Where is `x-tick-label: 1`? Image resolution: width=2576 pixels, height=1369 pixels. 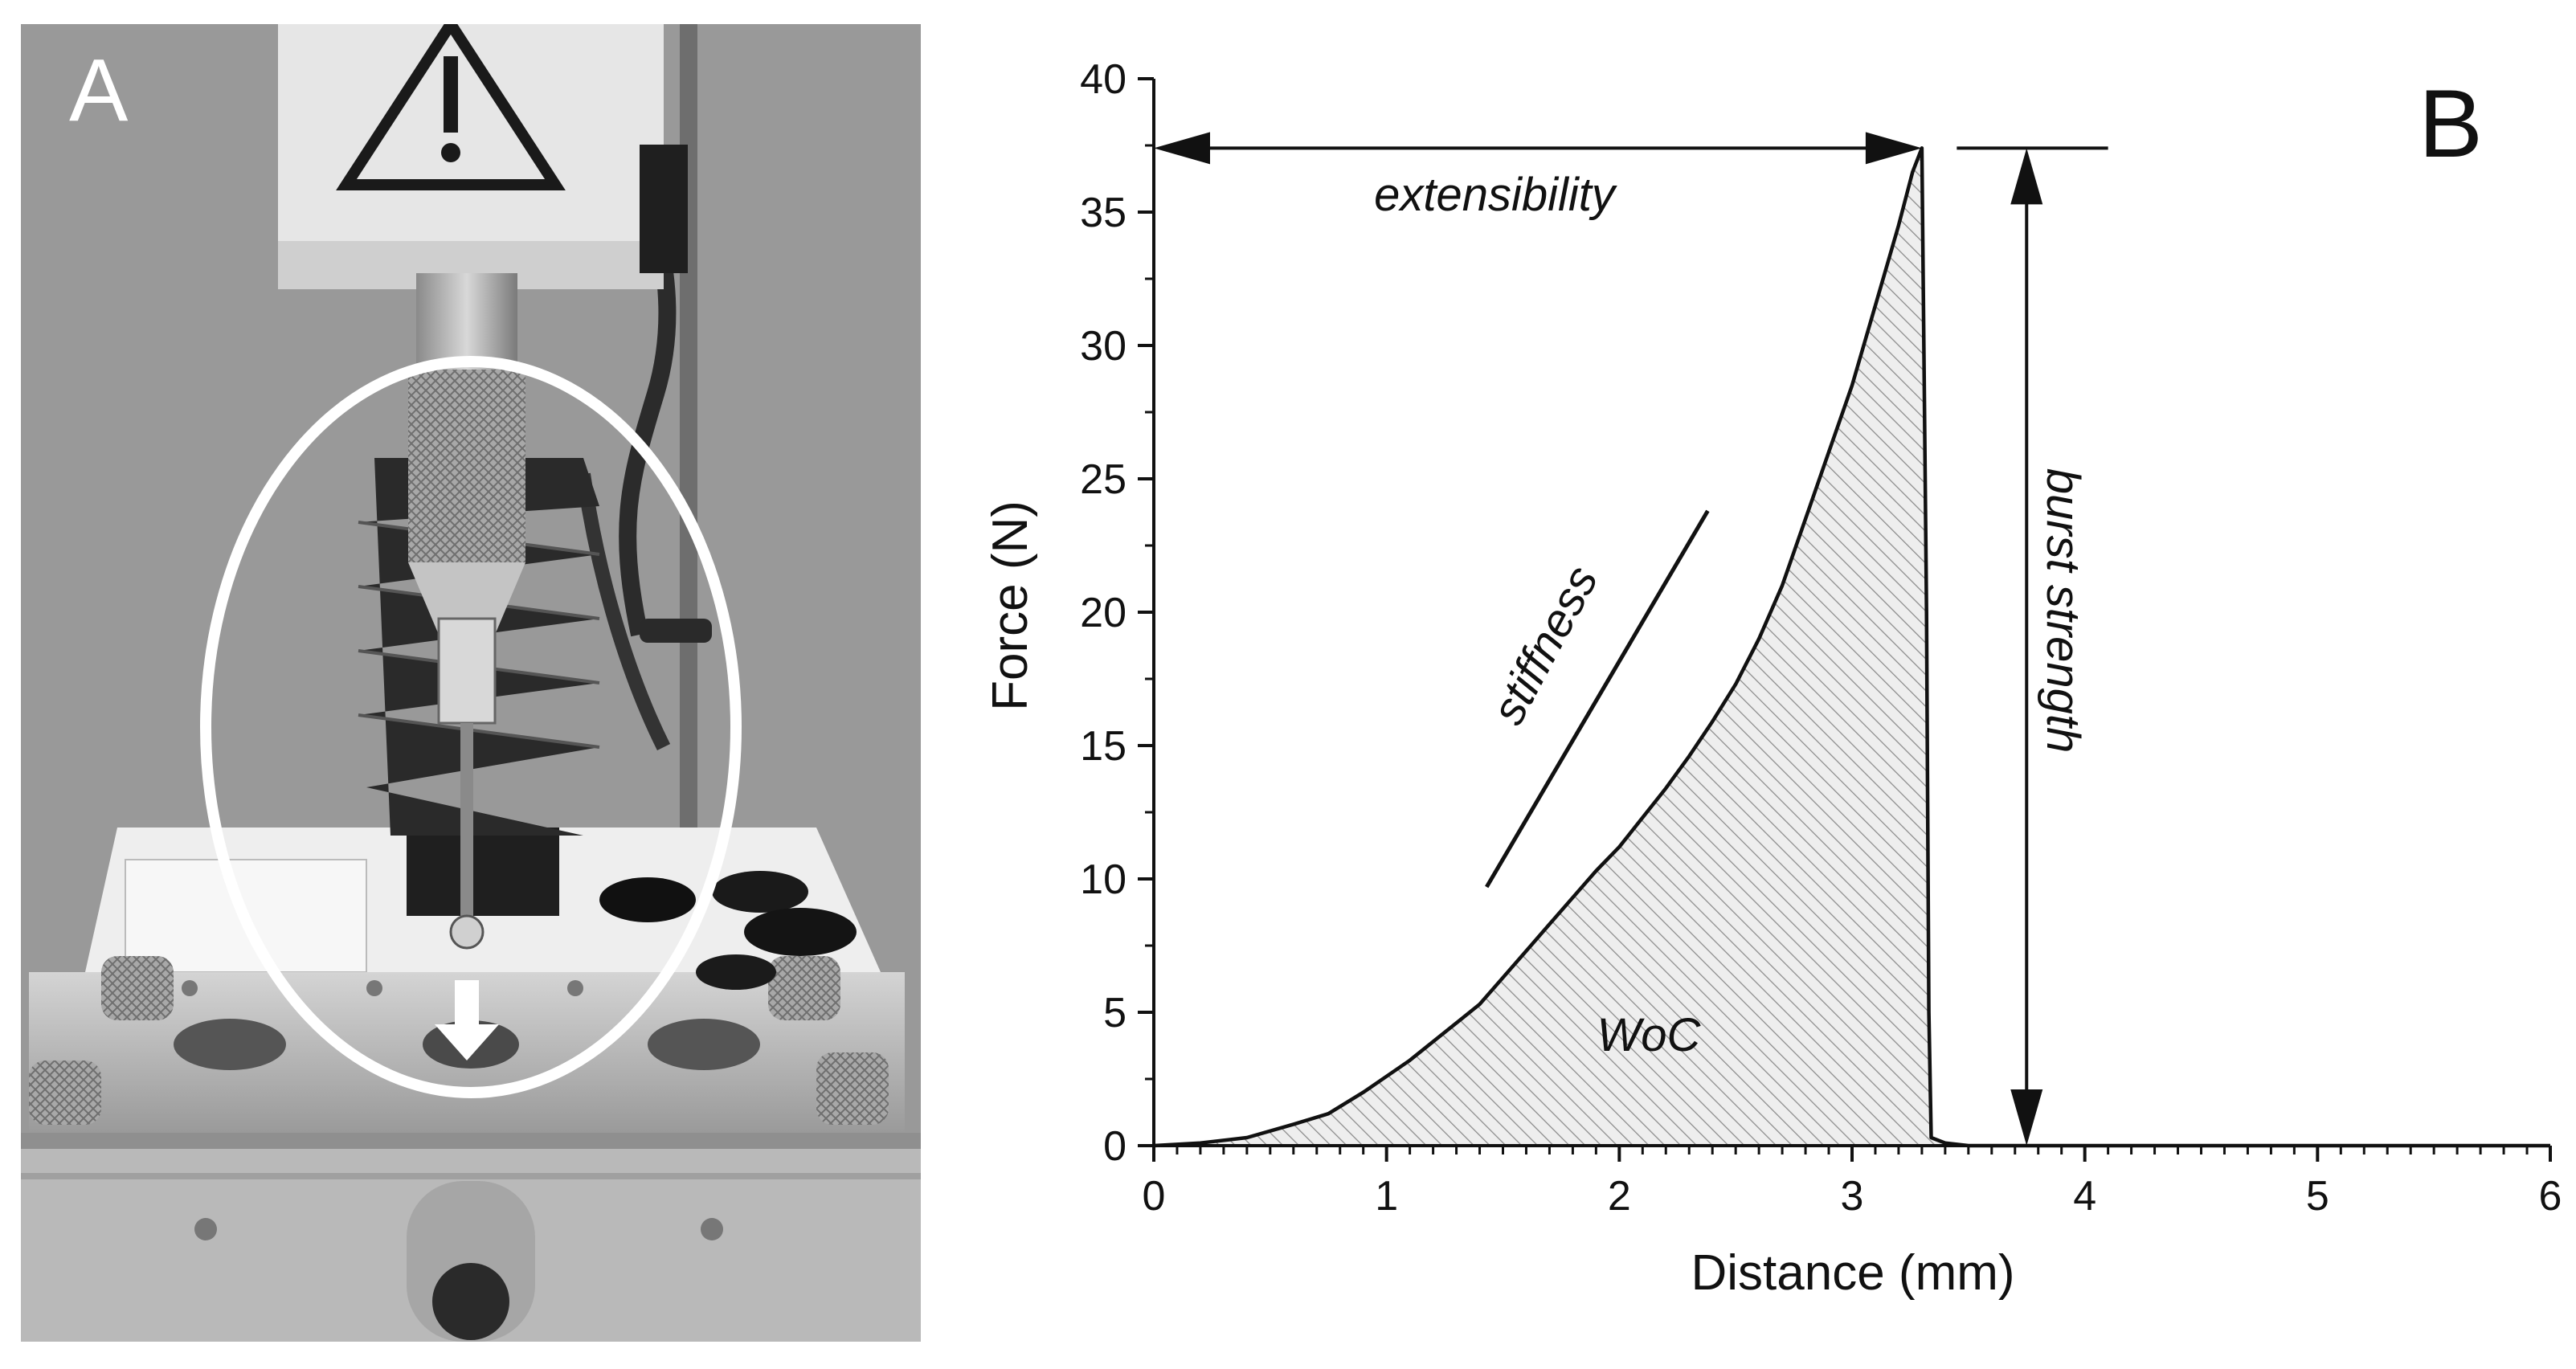 x-tick-label: 1 is located at coordinates (1386, 1196).